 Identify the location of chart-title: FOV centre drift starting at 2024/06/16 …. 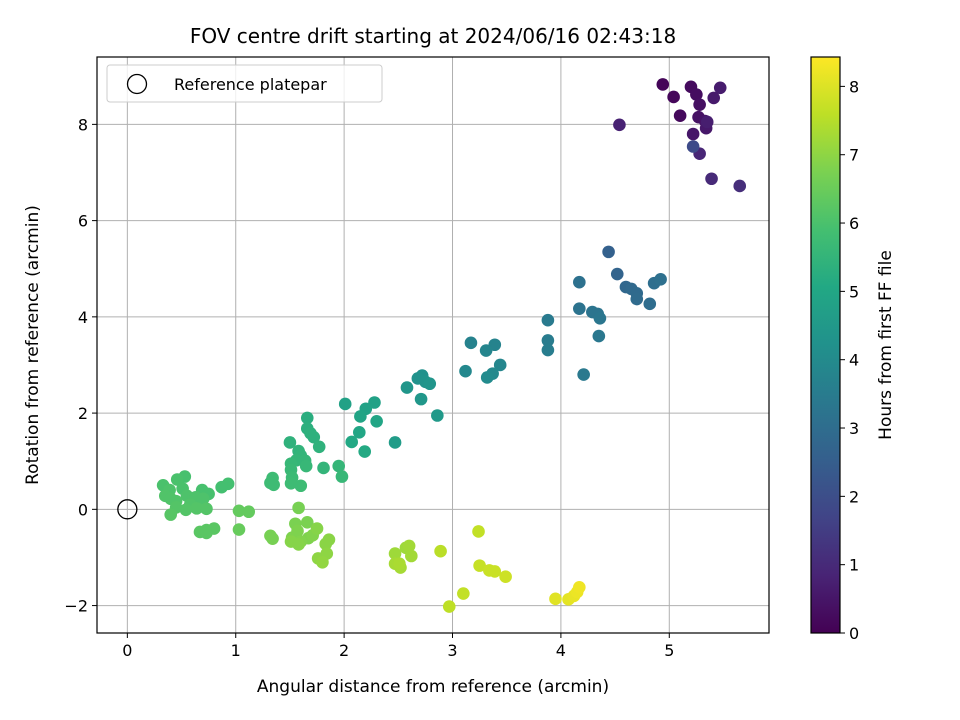
(433, 36).